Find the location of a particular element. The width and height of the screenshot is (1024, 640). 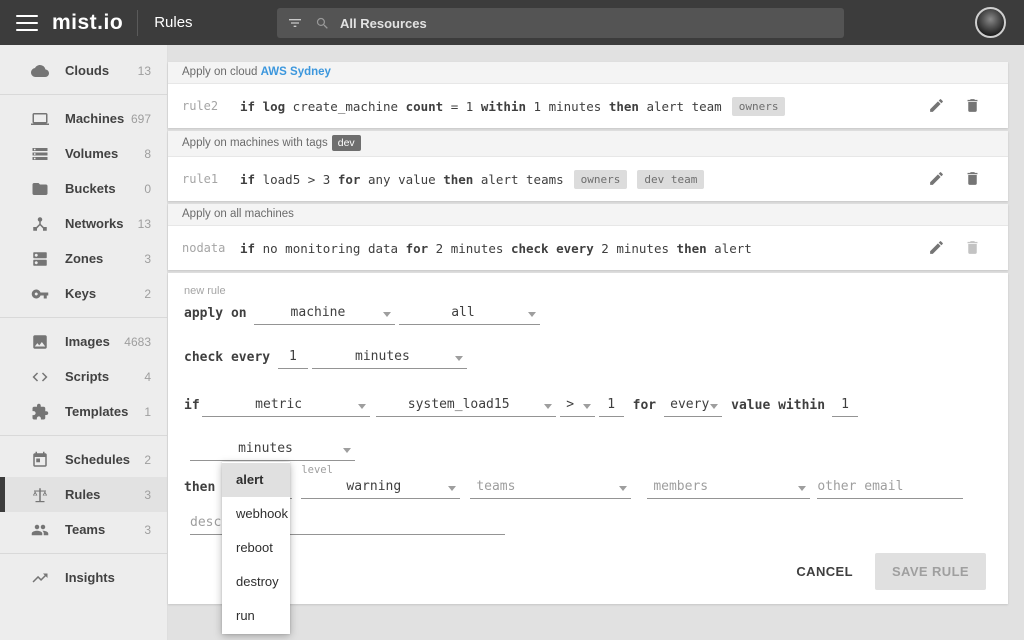

teams-select: teams is located at coordinates (551, 489).